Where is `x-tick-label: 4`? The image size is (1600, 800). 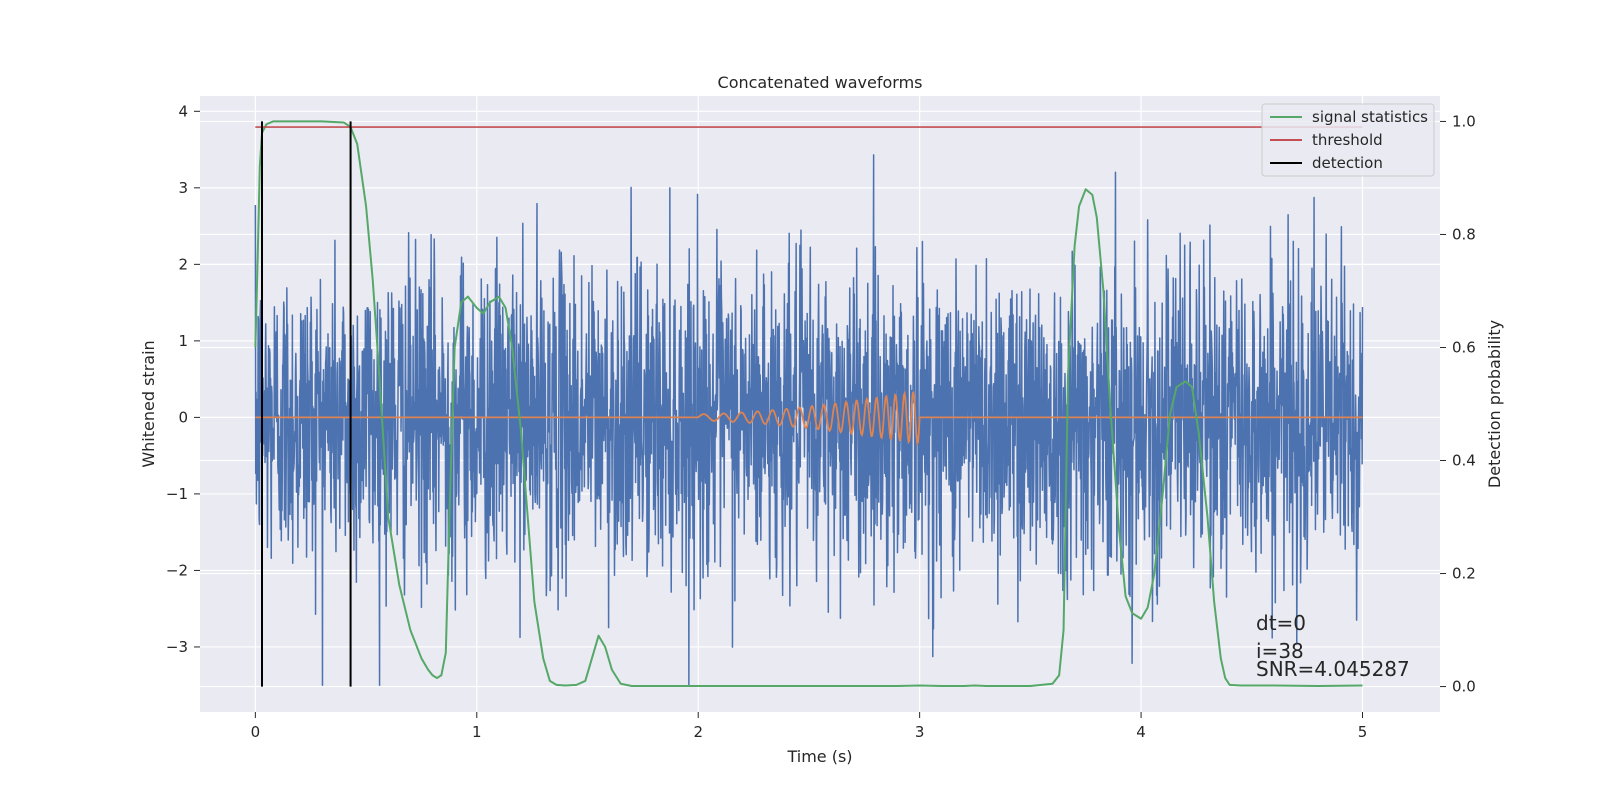 x-tick-label: 4 is located at coordinates (1141, 732).